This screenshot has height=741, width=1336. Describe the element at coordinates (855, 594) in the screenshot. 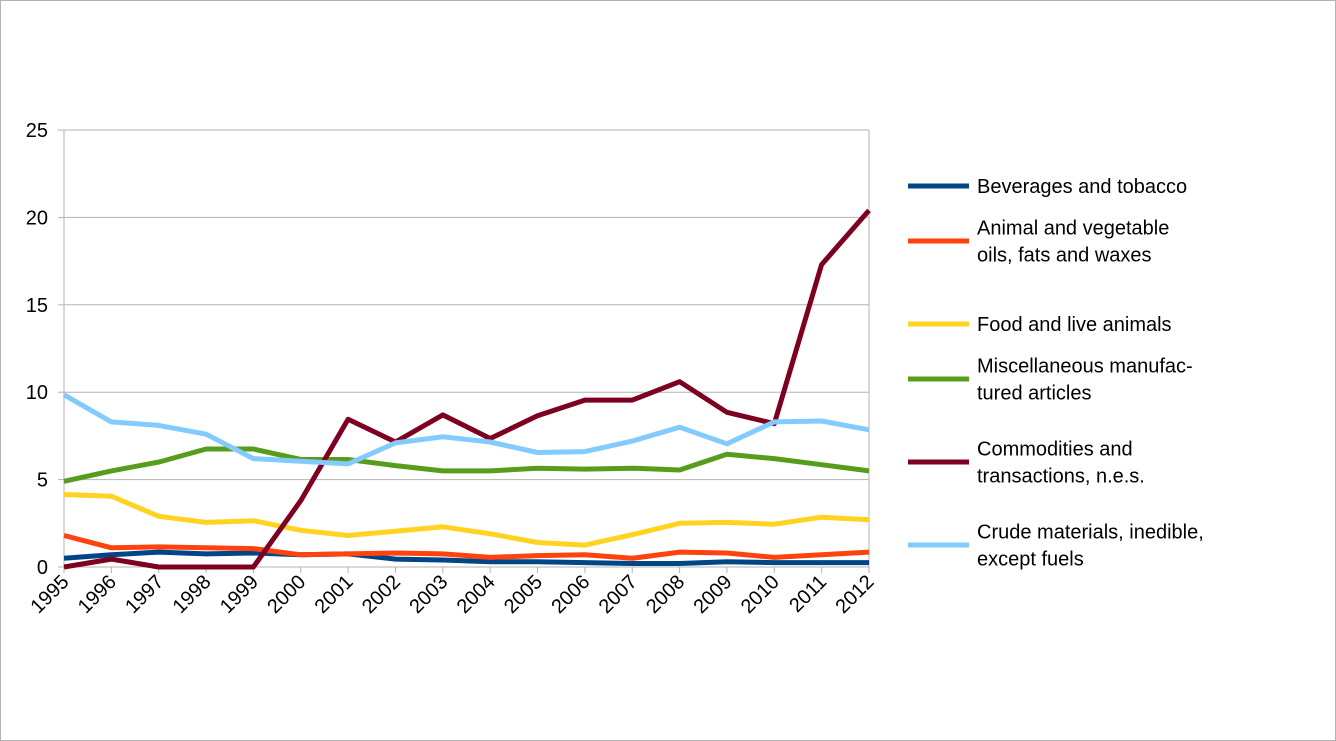

I see `x-tick-label: 2012` at that location.